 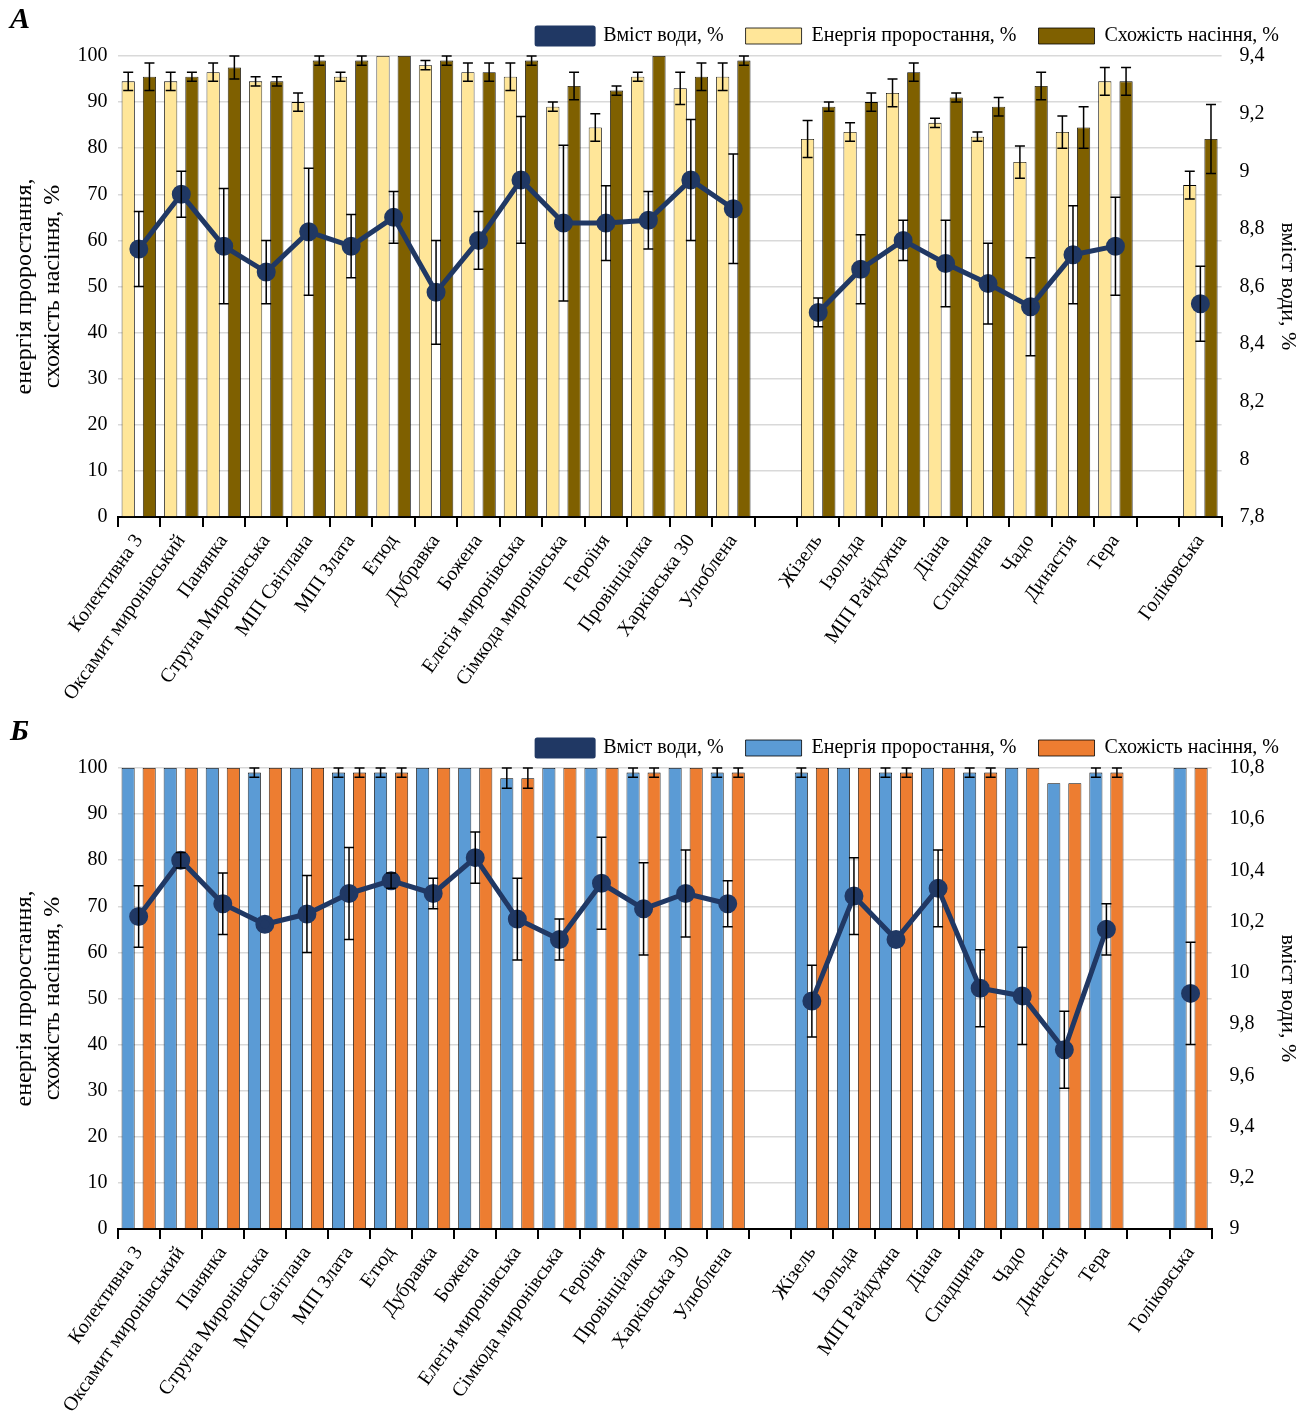 I want to click on y2-tick-label: 9,4, so click(x=1242, y=1124).